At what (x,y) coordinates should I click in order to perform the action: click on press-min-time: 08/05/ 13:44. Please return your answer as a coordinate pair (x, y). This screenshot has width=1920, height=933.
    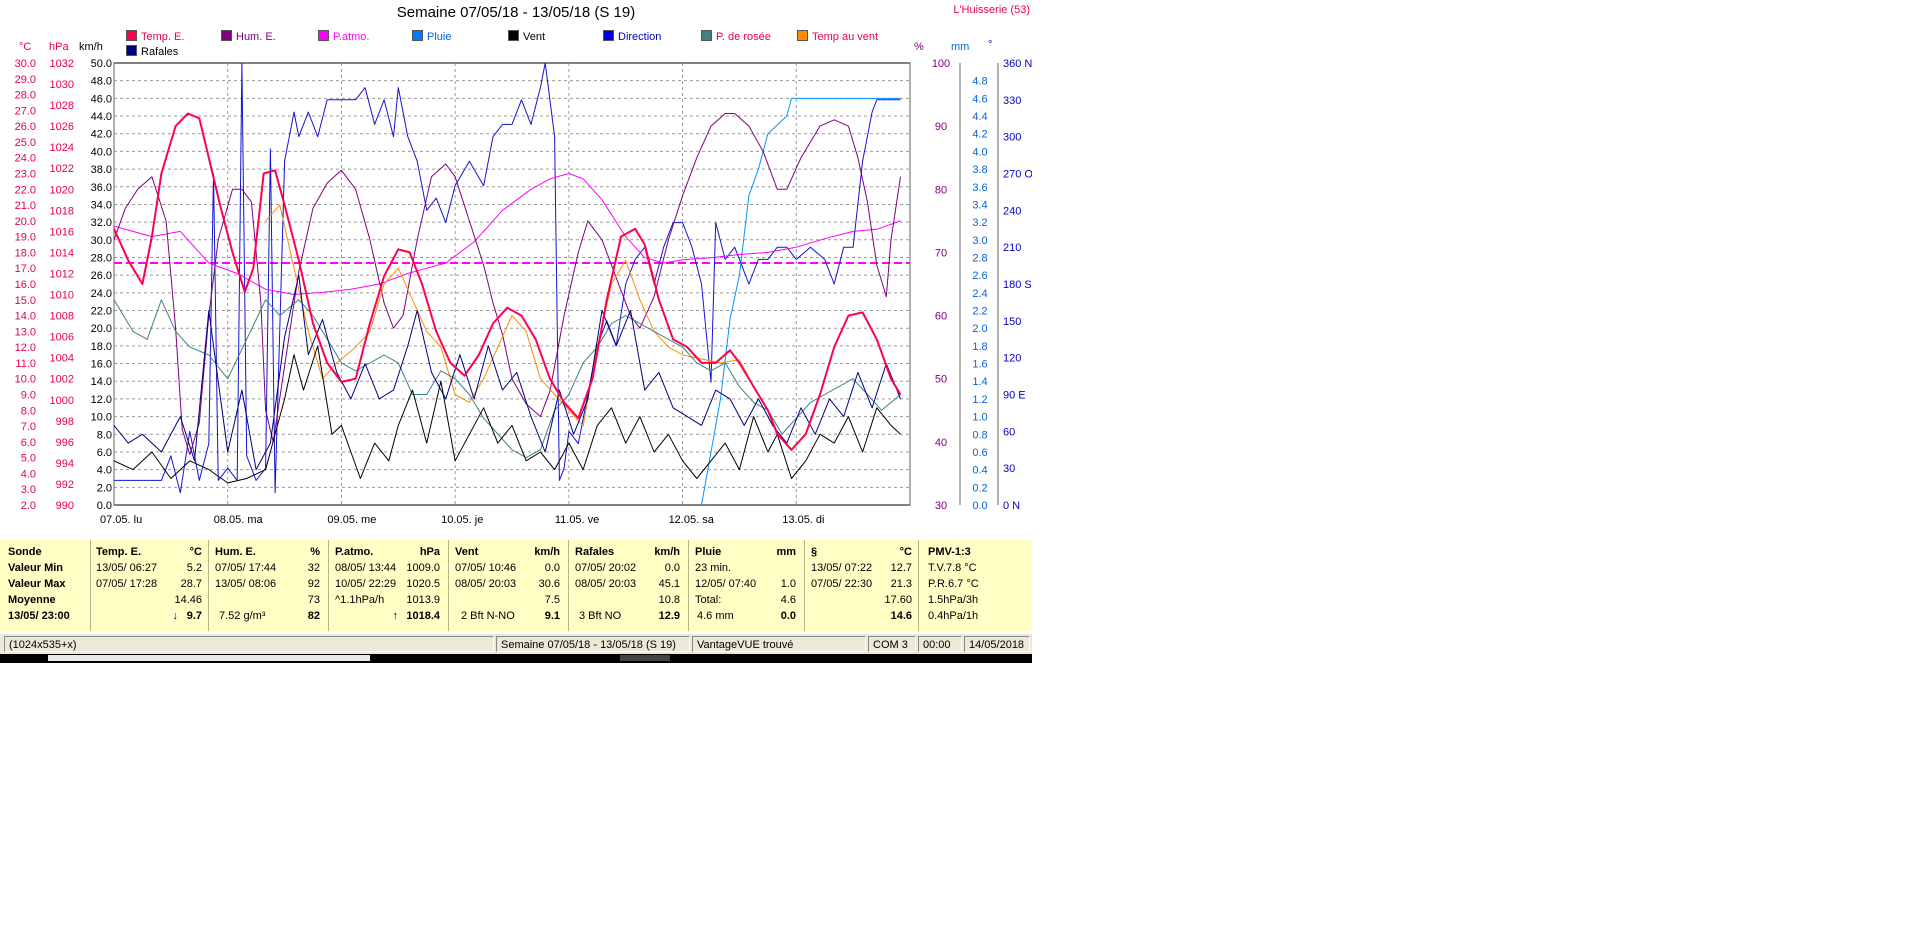
    Looking at the image, I should click on (366, 568).